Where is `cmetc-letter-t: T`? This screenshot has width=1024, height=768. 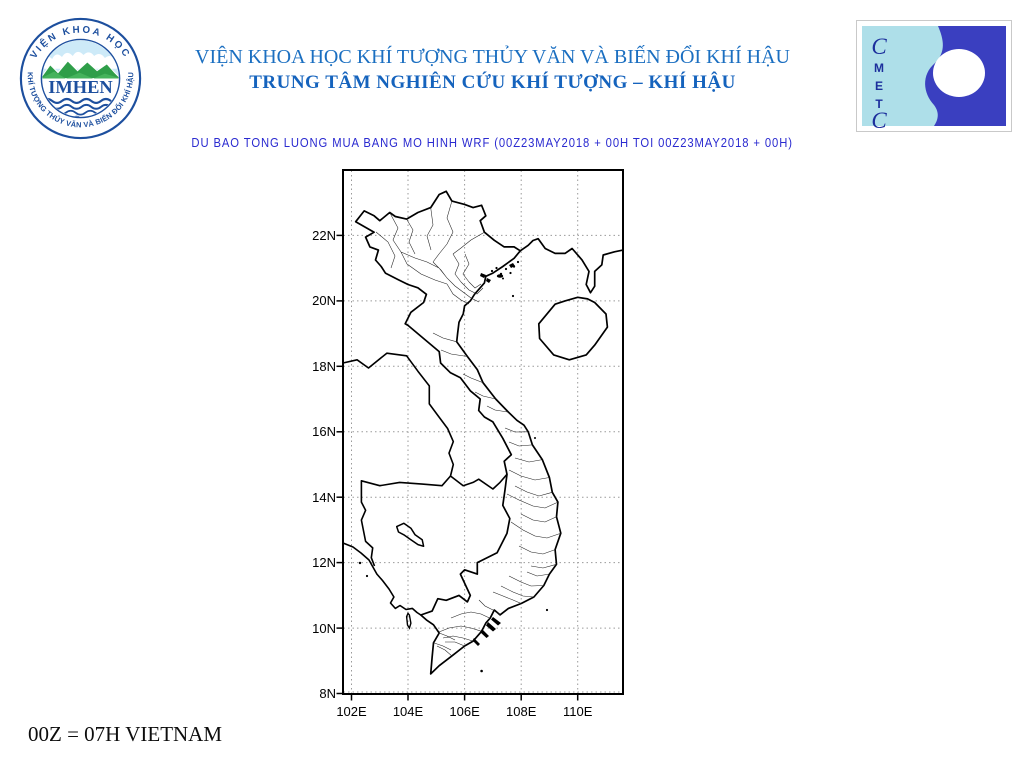
cmetc-letter-t: T is located at coordinates (879, 104).